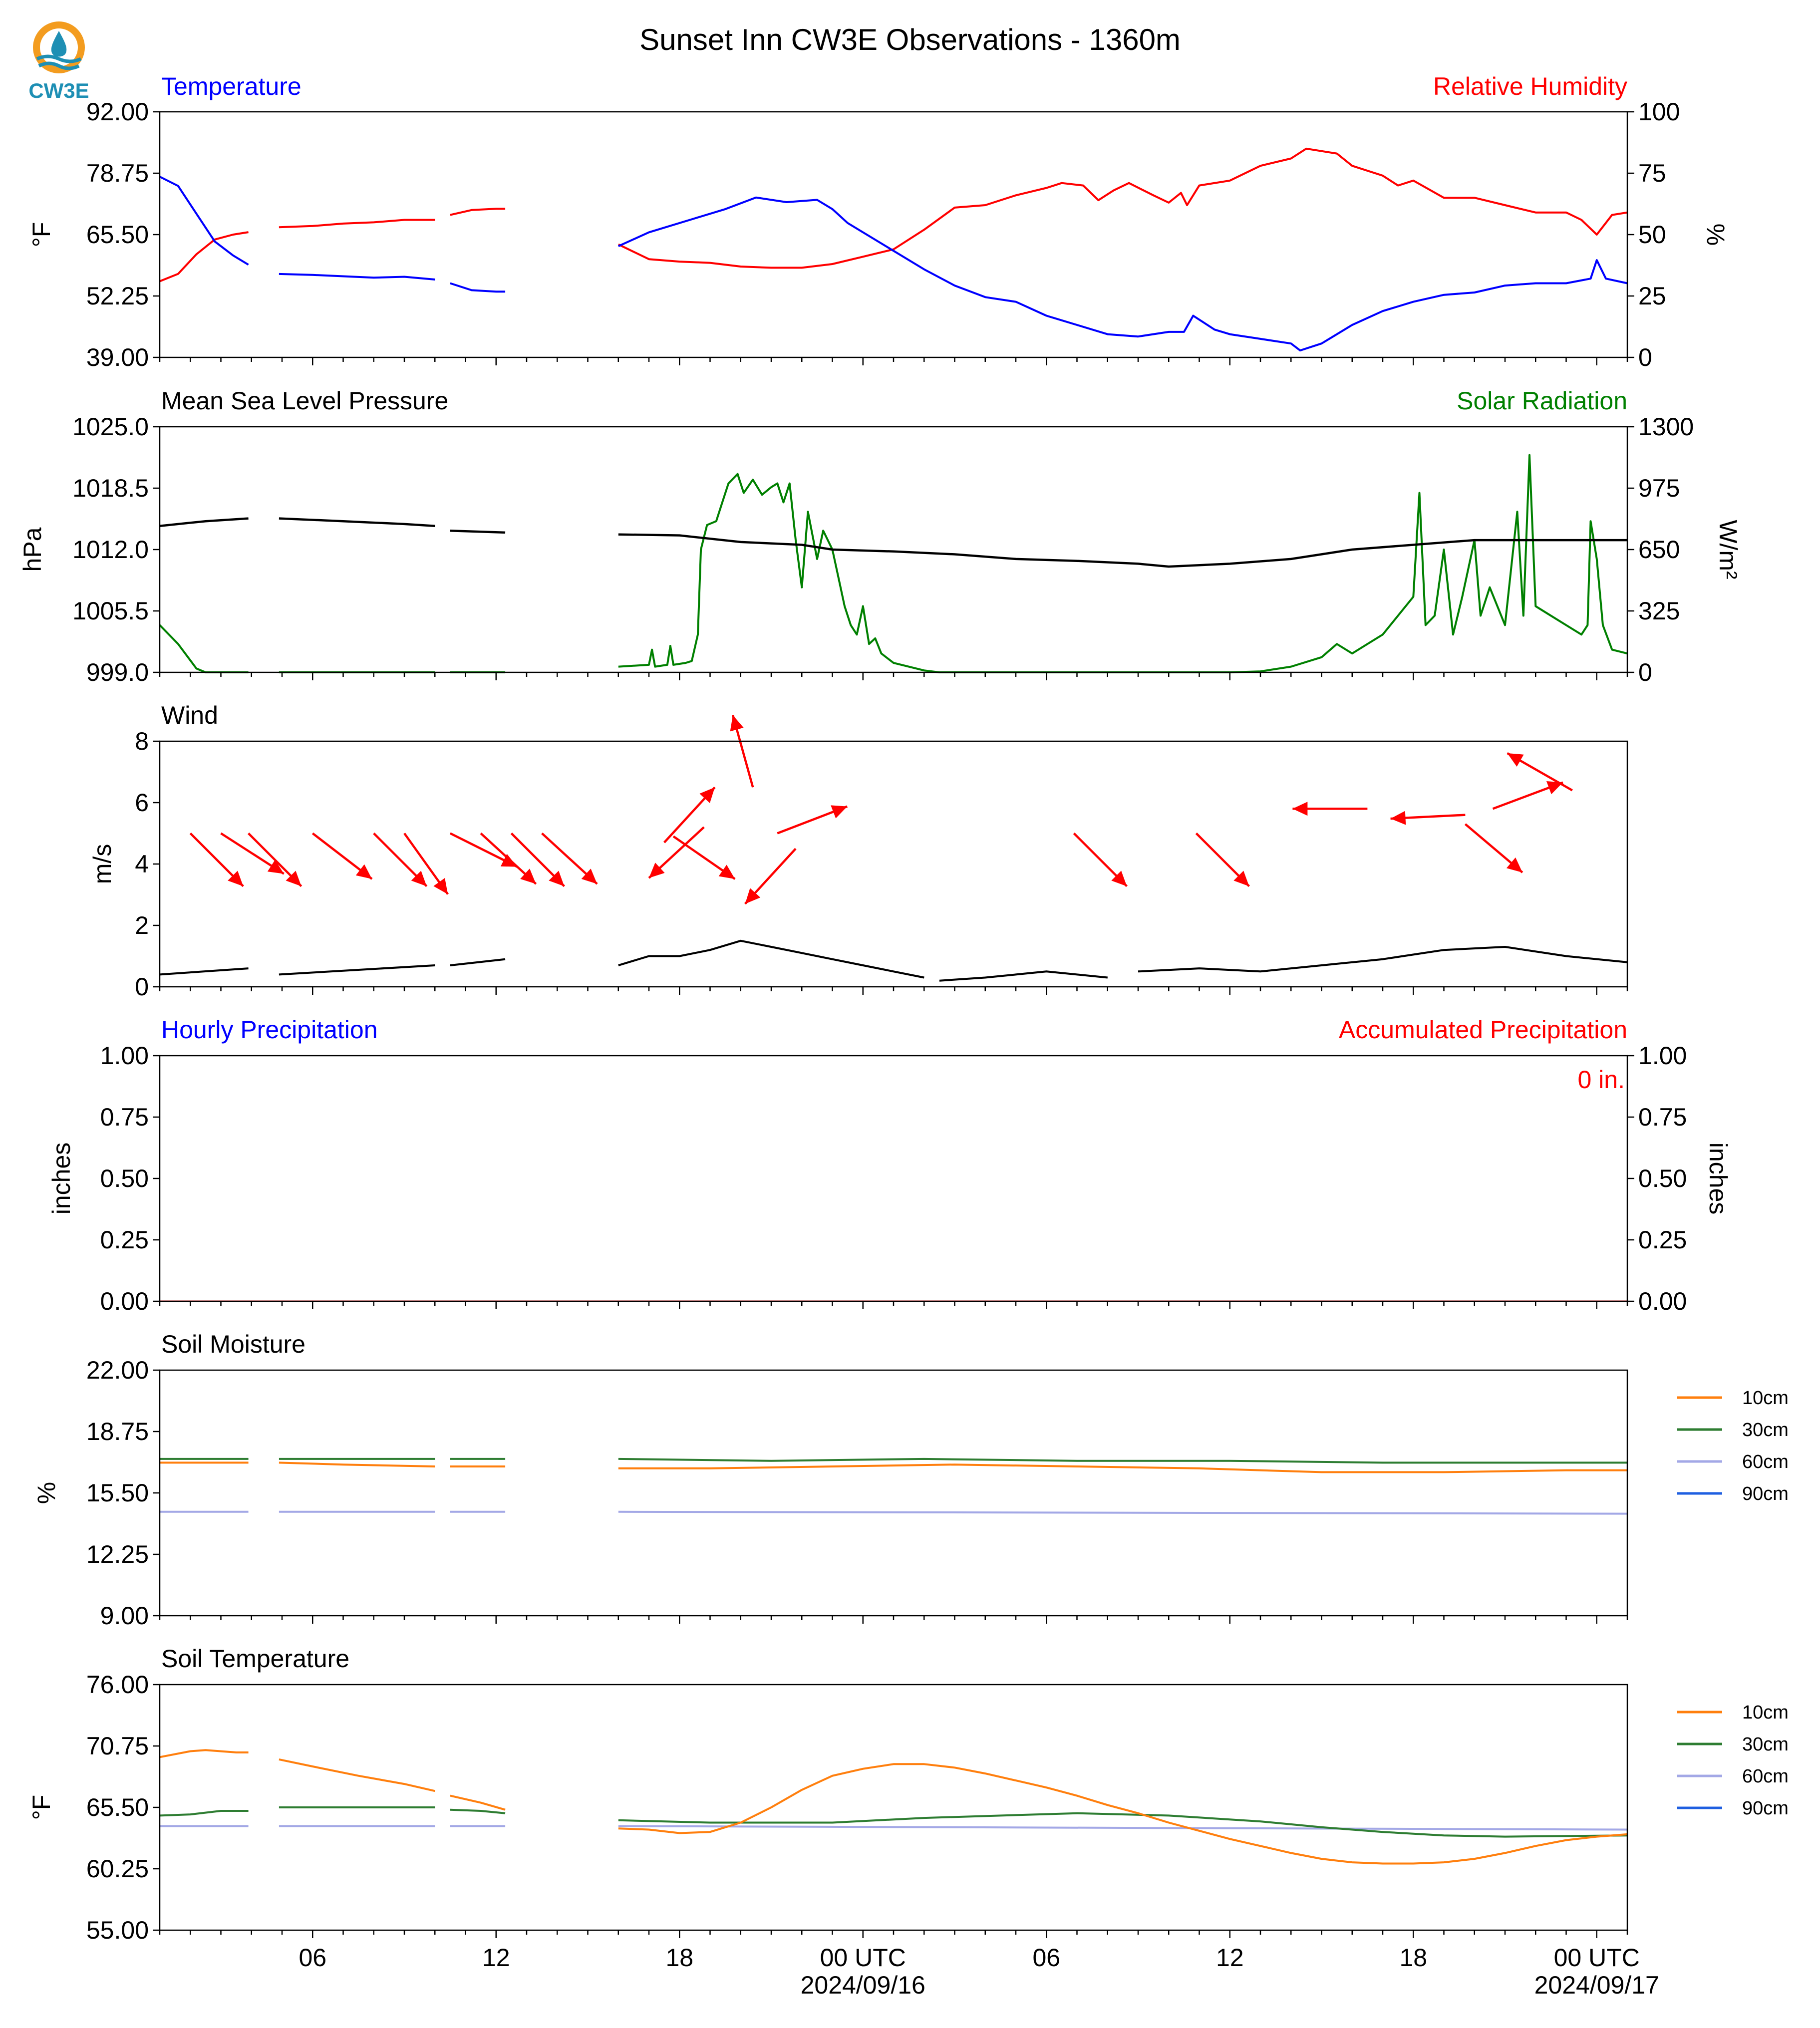 The width and height of the screenshot is (1820, 2028). Describe the element at coordinates (1659, 488) in the screenshot. I see `solar-tick-label-1: 975` at that location.